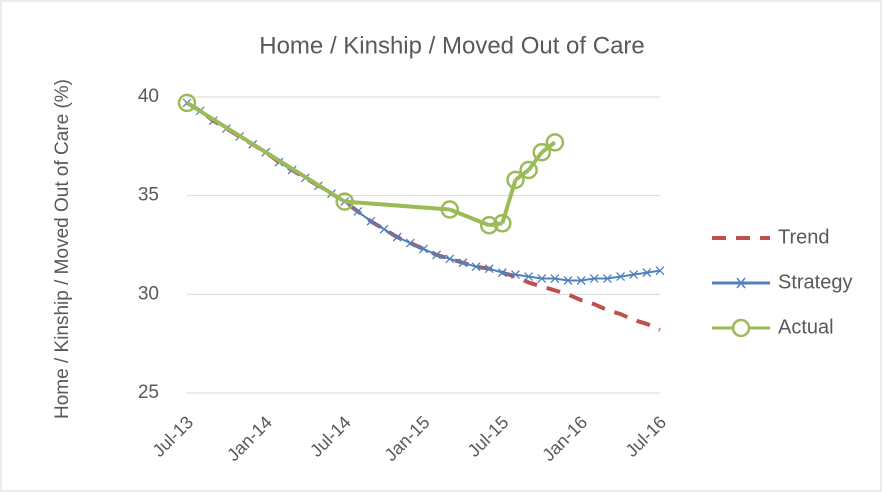 The width and height of the screenshot is (884, 494). I want to click on chart-title: Home / Kinship / Moved Out of Care, so click(452, 45).